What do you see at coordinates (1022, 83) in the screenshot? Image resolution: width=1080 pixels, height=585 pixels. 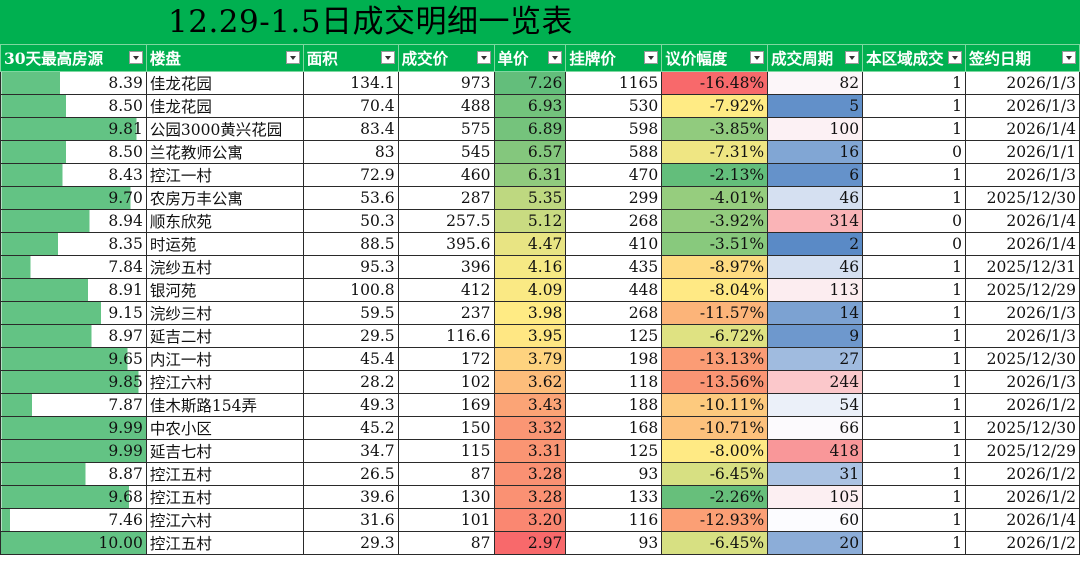 I see `cell-sign-date: 2026/1/3` at bounding box center [1022, 83].